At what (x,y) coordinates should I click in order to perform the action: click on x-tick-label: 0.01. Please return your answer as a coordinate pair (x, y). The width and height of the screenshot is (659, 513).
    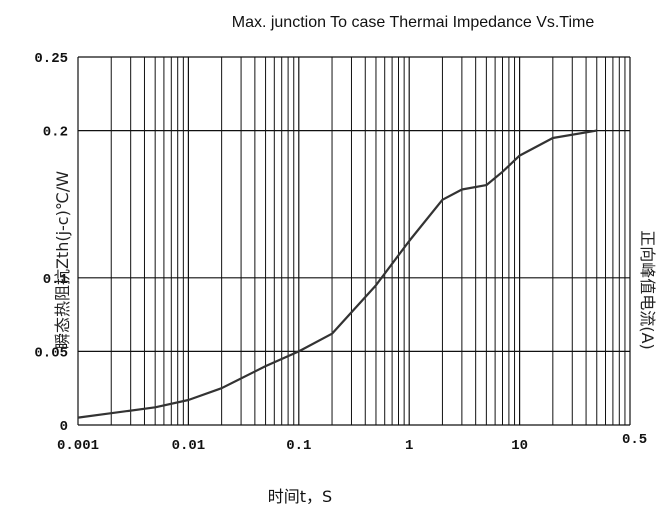
    Looking at the image, I should click on (189, 446).